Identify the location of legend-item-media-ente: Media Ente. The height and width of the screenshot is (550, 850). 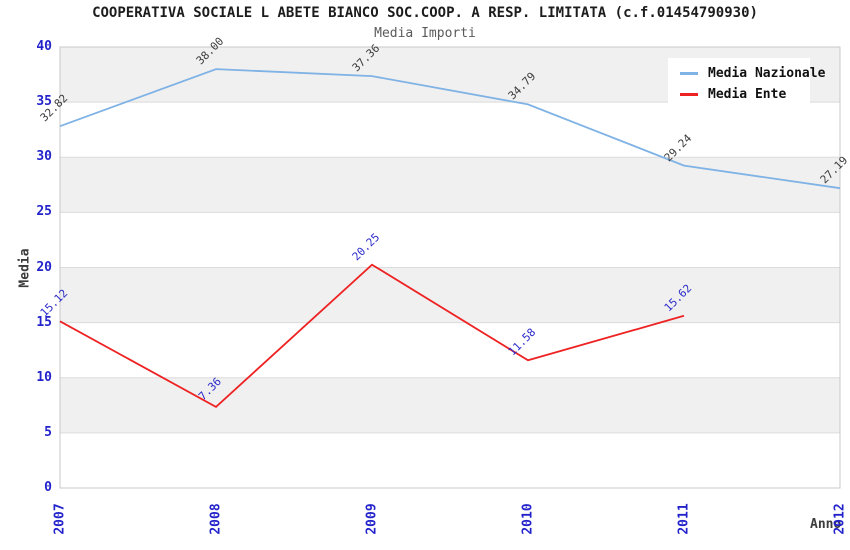
(739, 94).